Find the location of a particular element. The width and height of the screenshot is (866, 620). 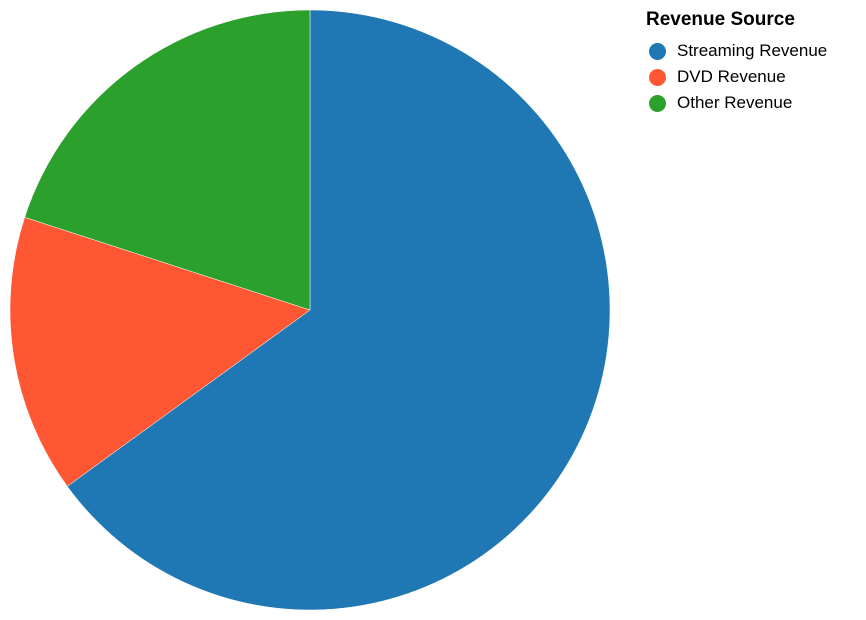

legend-label: Other Revenue is located at coordinates (735, 102).